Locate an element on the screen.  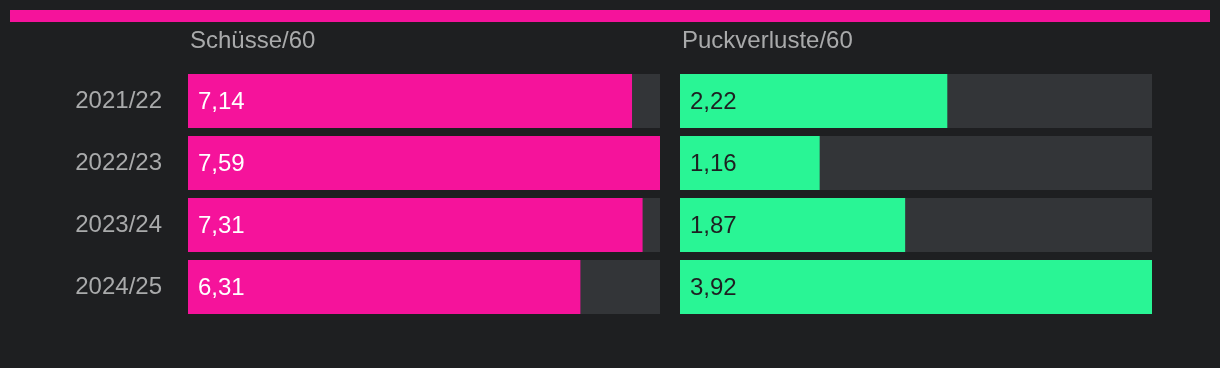
y-tick-label: 2023/24 is located at coordinates (118, 223).